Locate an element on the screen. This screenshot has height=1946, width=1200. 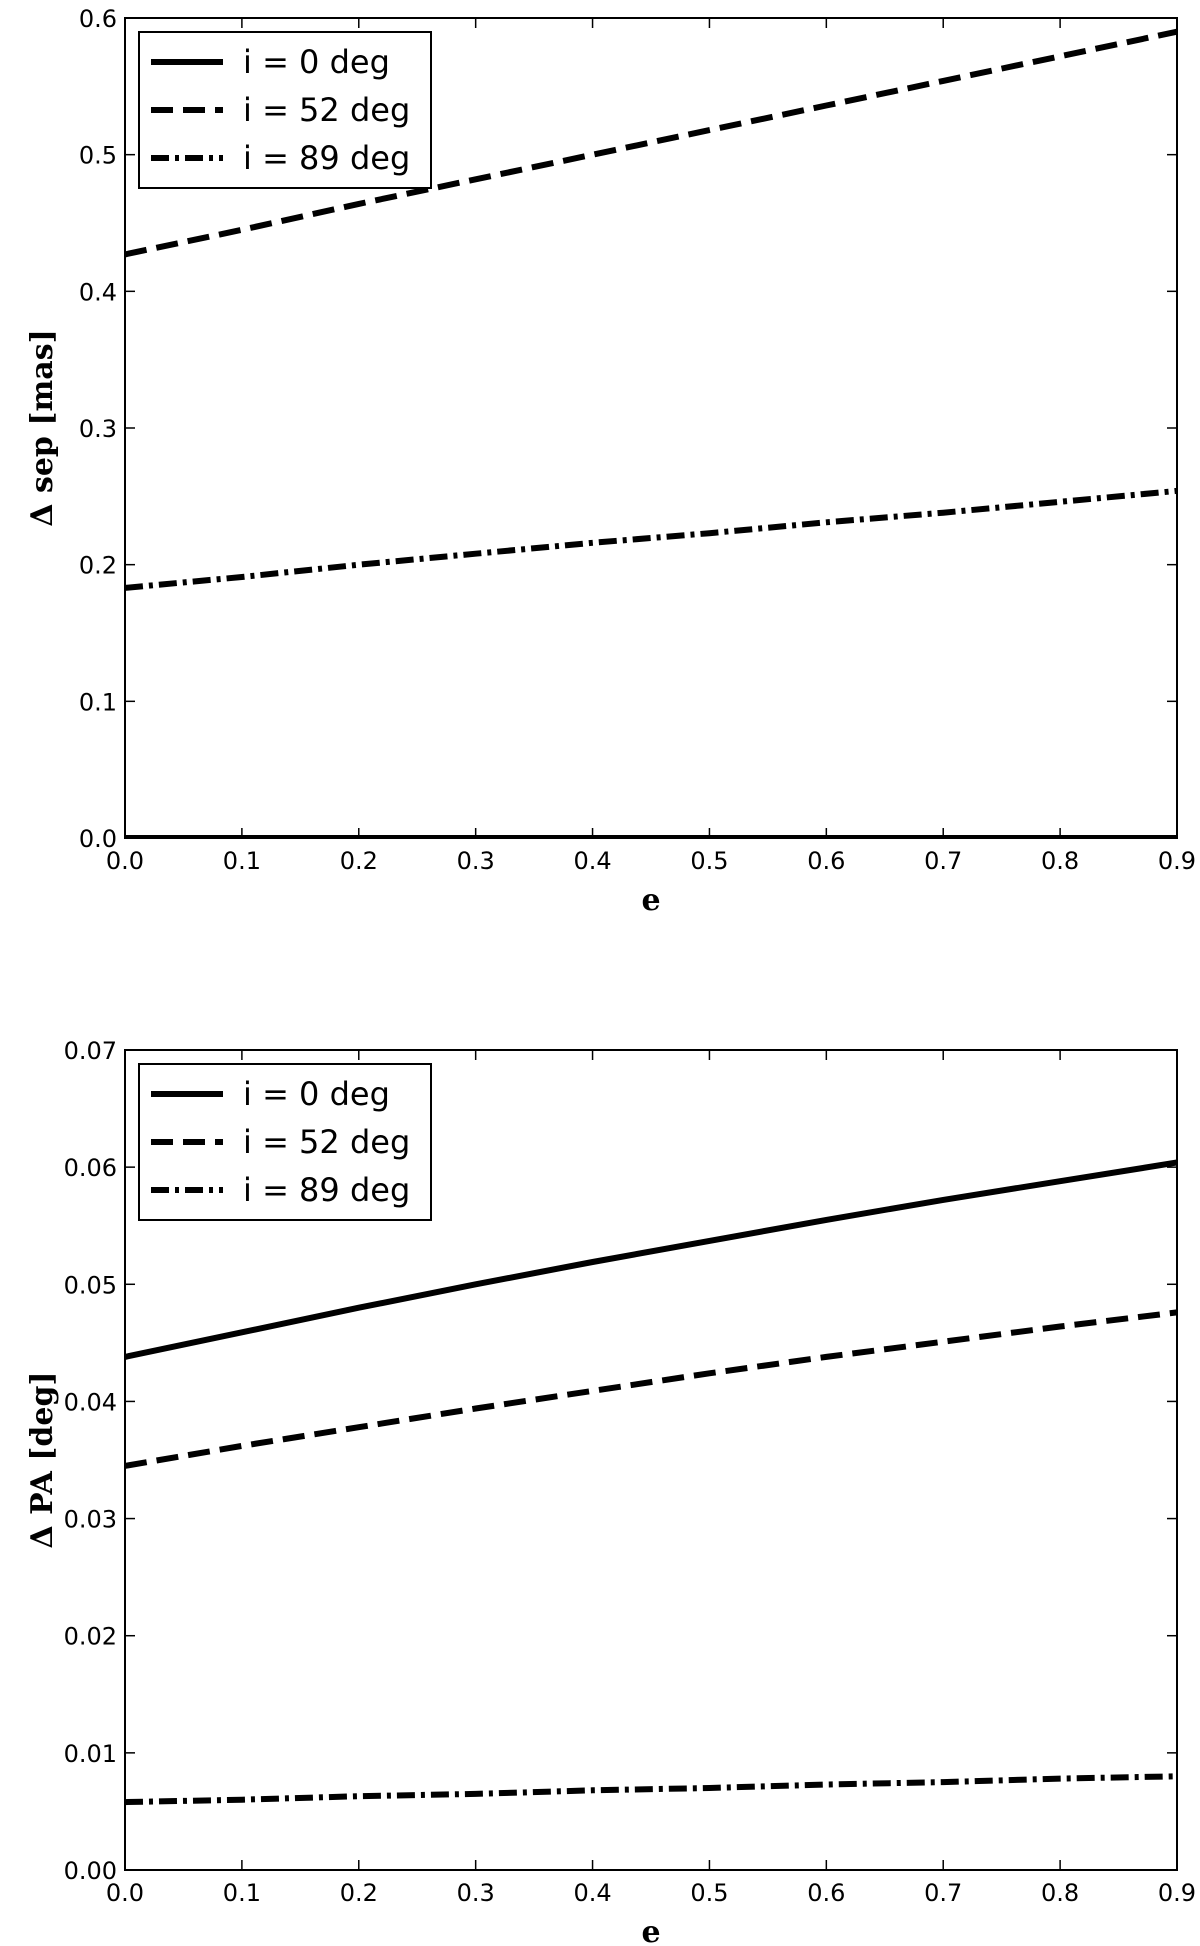
y-tick-label: 0.04 is located at coordinates (90, 1402).